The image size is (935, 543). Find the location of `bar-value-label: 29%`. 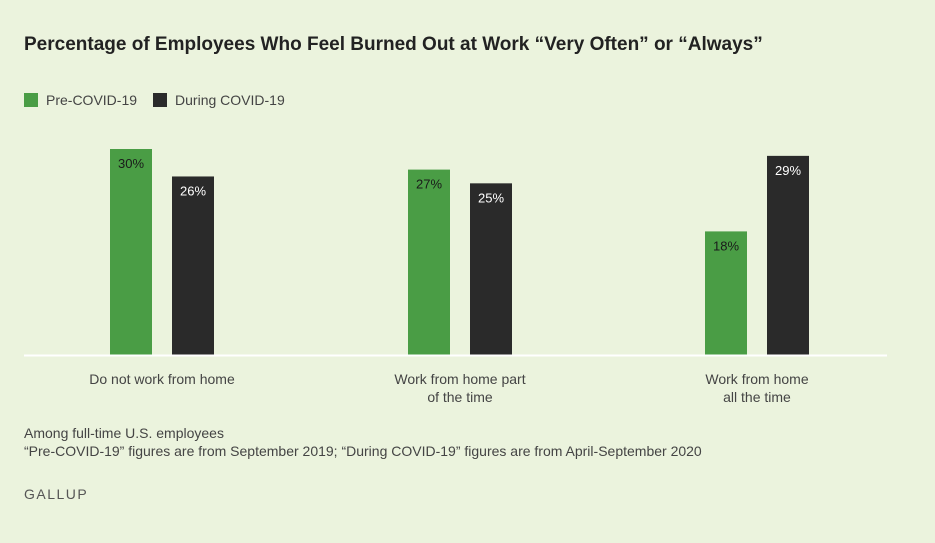

bar-value-label: 29% is located at coordinates (788, 170).